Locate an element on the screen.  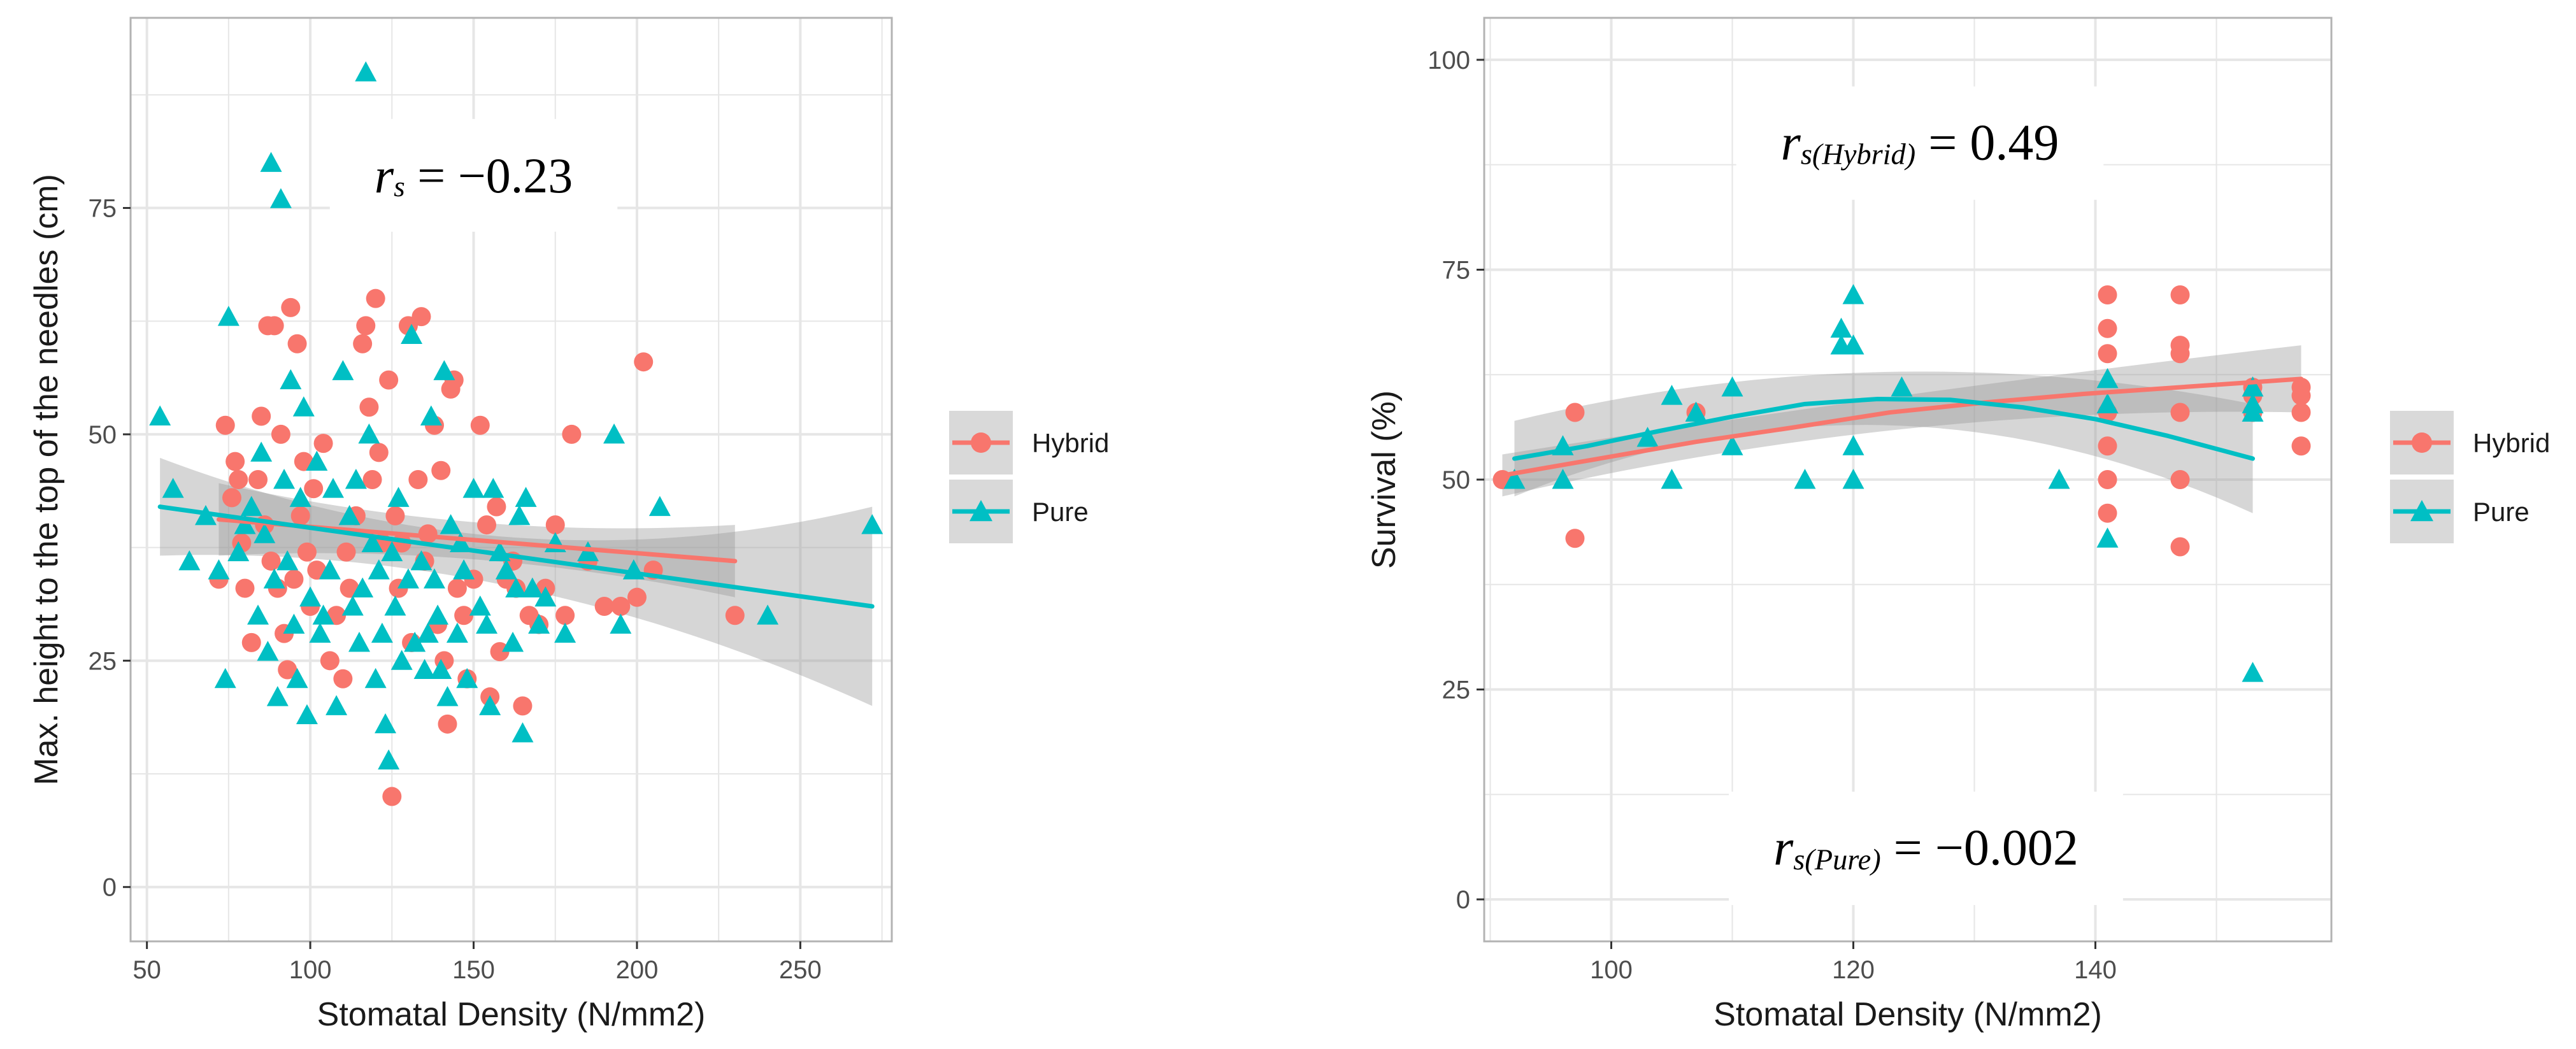
y-tick-label: 0 is located at coordinates (110, 888).